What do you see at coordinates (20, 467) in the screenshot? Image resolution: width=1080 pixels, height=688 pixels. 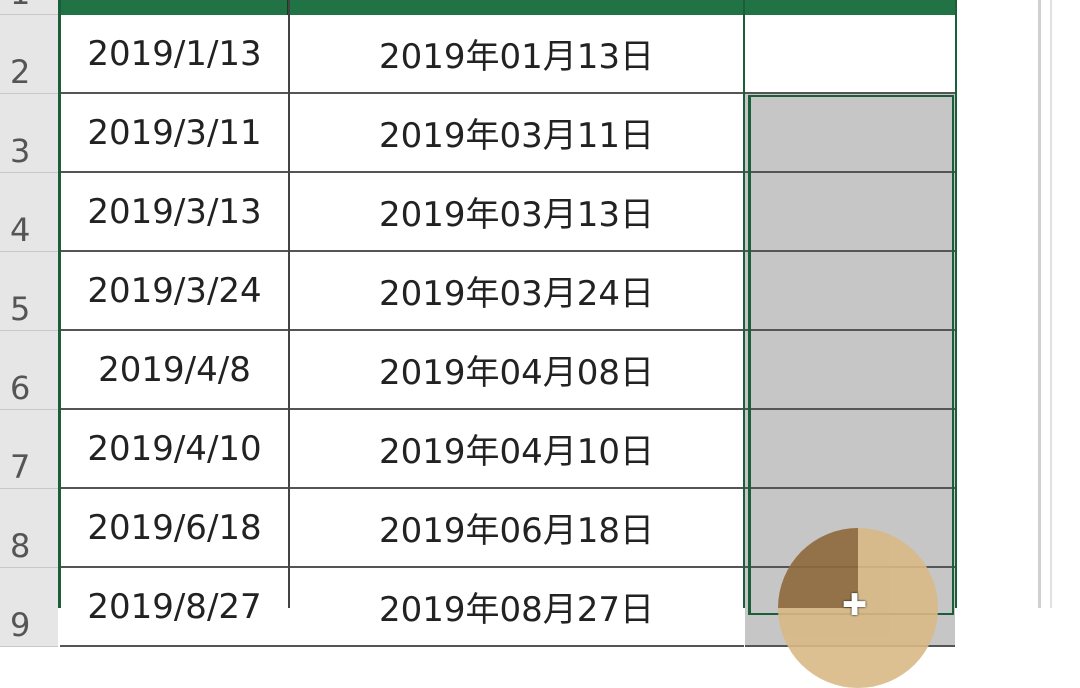 I see `row-number: 7` at bounding box center [20, 467].